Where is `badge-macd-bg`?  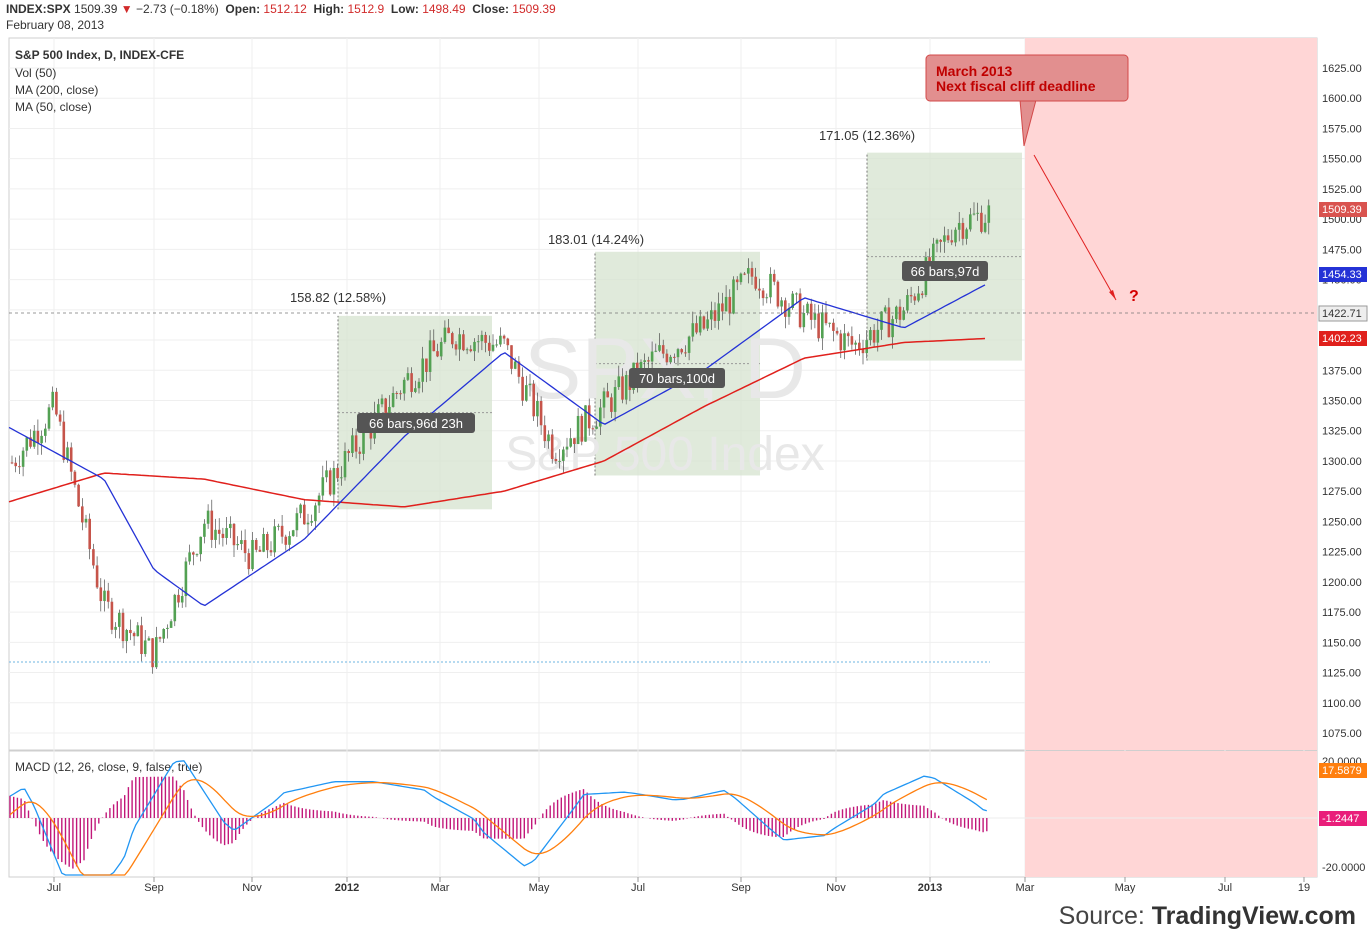 badge-macd-bg is located at coordinates (1343, 770).